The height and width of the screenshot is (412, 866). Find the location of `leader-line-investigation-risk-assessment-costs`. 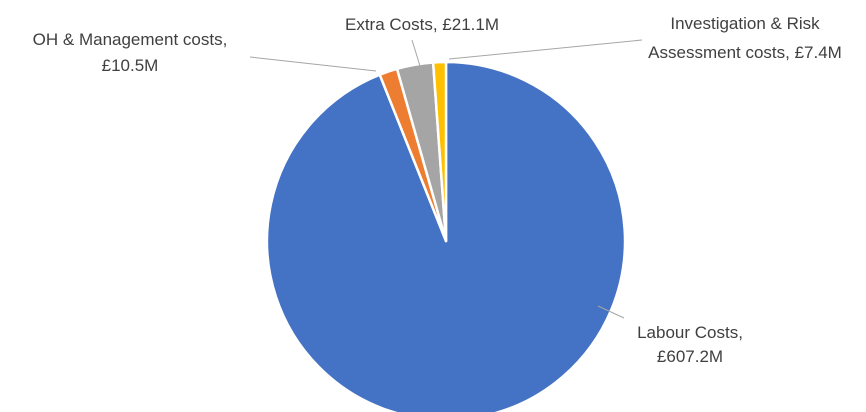

leader-line-investigation-risk-assessment-costs is located at coordinates (545, 49).